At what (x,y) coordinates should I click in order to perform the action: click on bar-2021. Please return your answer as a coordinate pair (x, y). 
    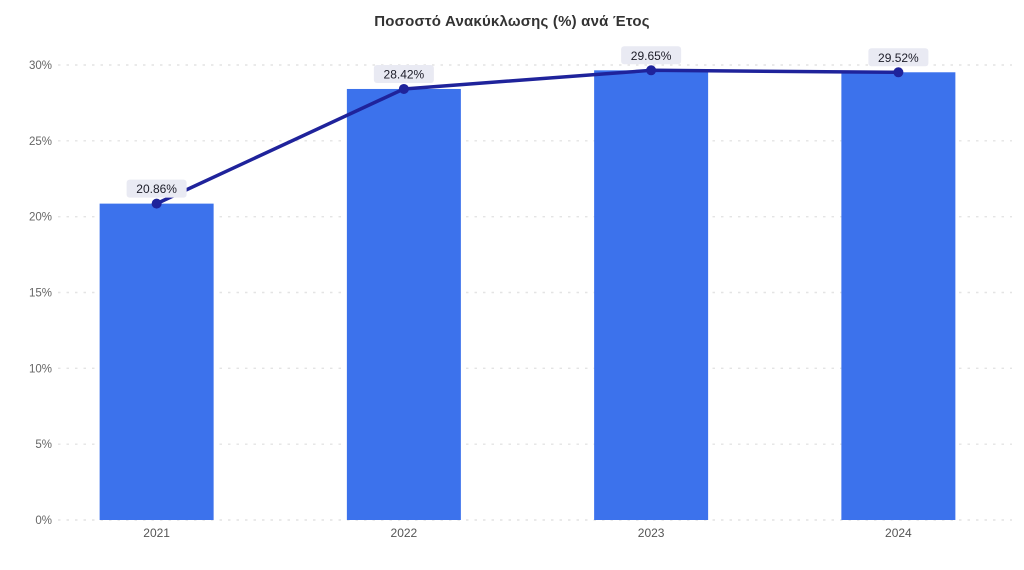
    Looking at the image, I should click on (156, 361).